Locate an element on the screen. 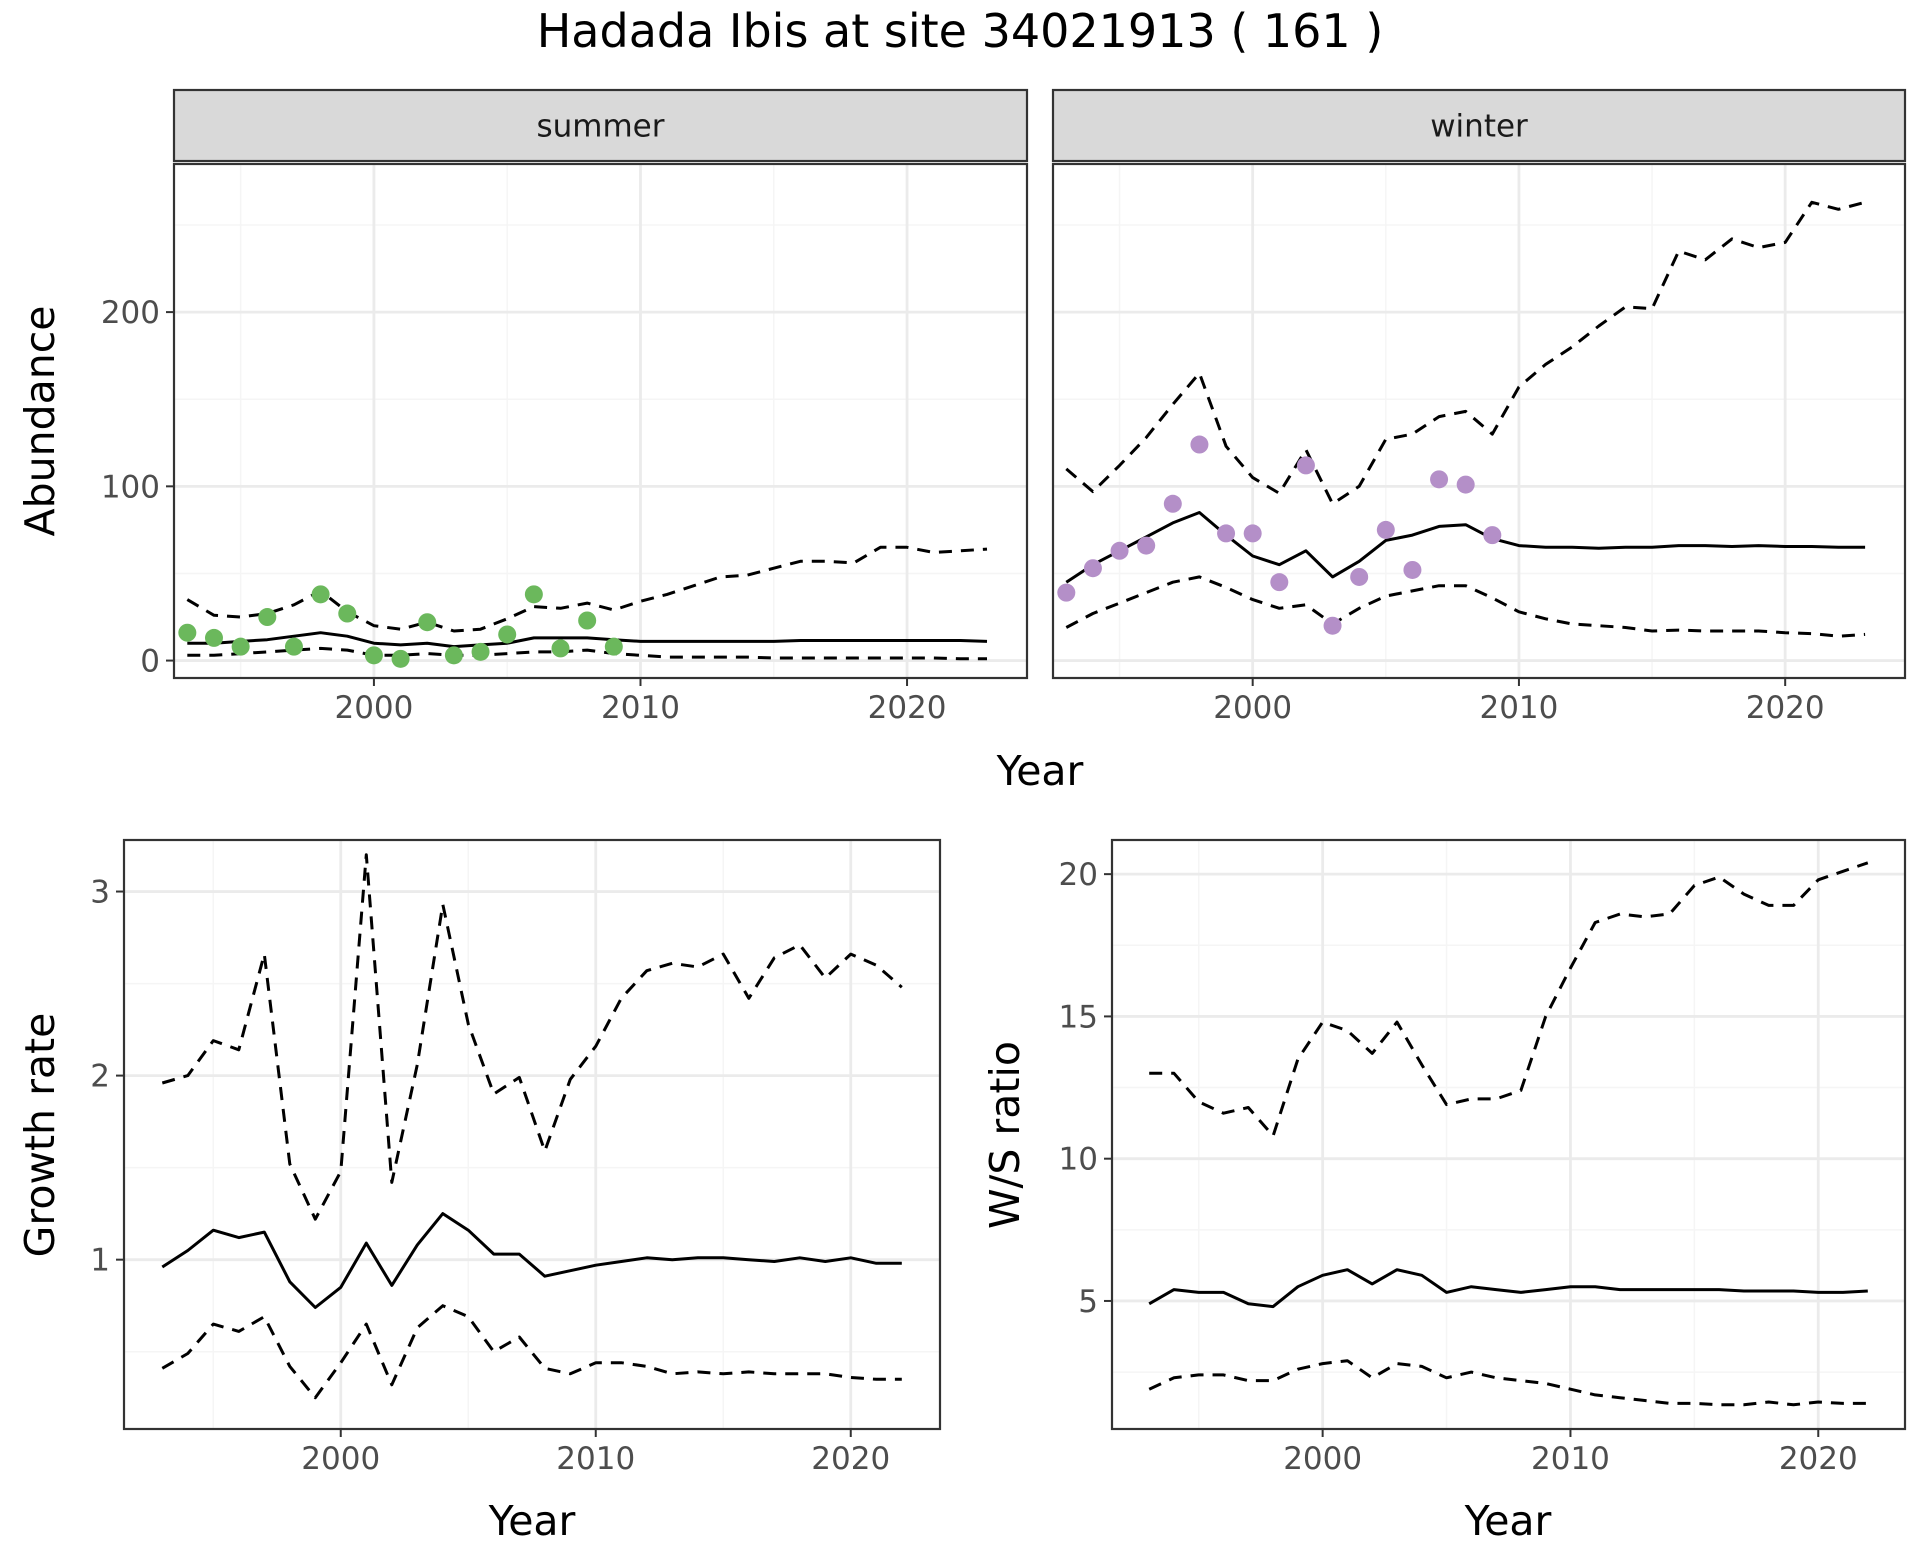 The width and height of the screenshot is (1920, 1564). facet-label: summer is located at coordinates (600, 127).